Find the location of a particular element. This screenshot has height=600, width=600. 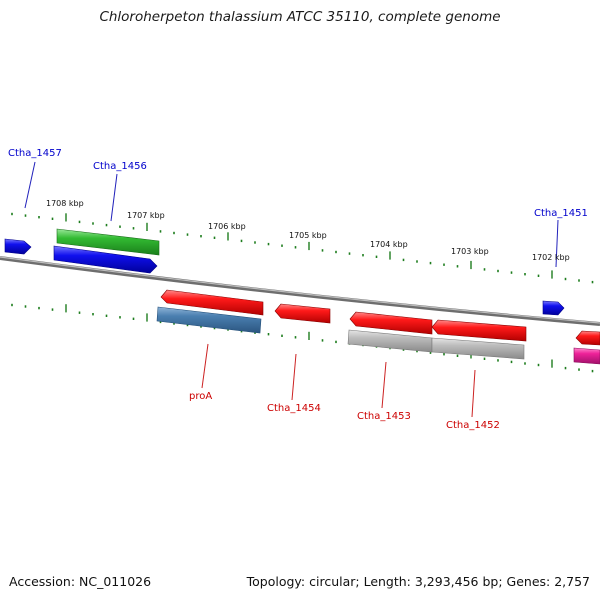

genome-backbone-highlight is located at coordinates (300, 290).